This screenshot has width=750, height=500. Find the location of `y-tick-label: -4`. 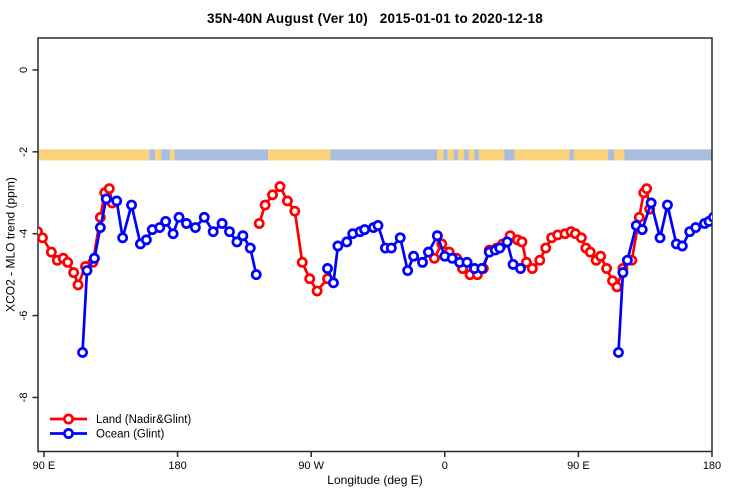

y-tick-label: -4 is located at coordinates (24, 234).